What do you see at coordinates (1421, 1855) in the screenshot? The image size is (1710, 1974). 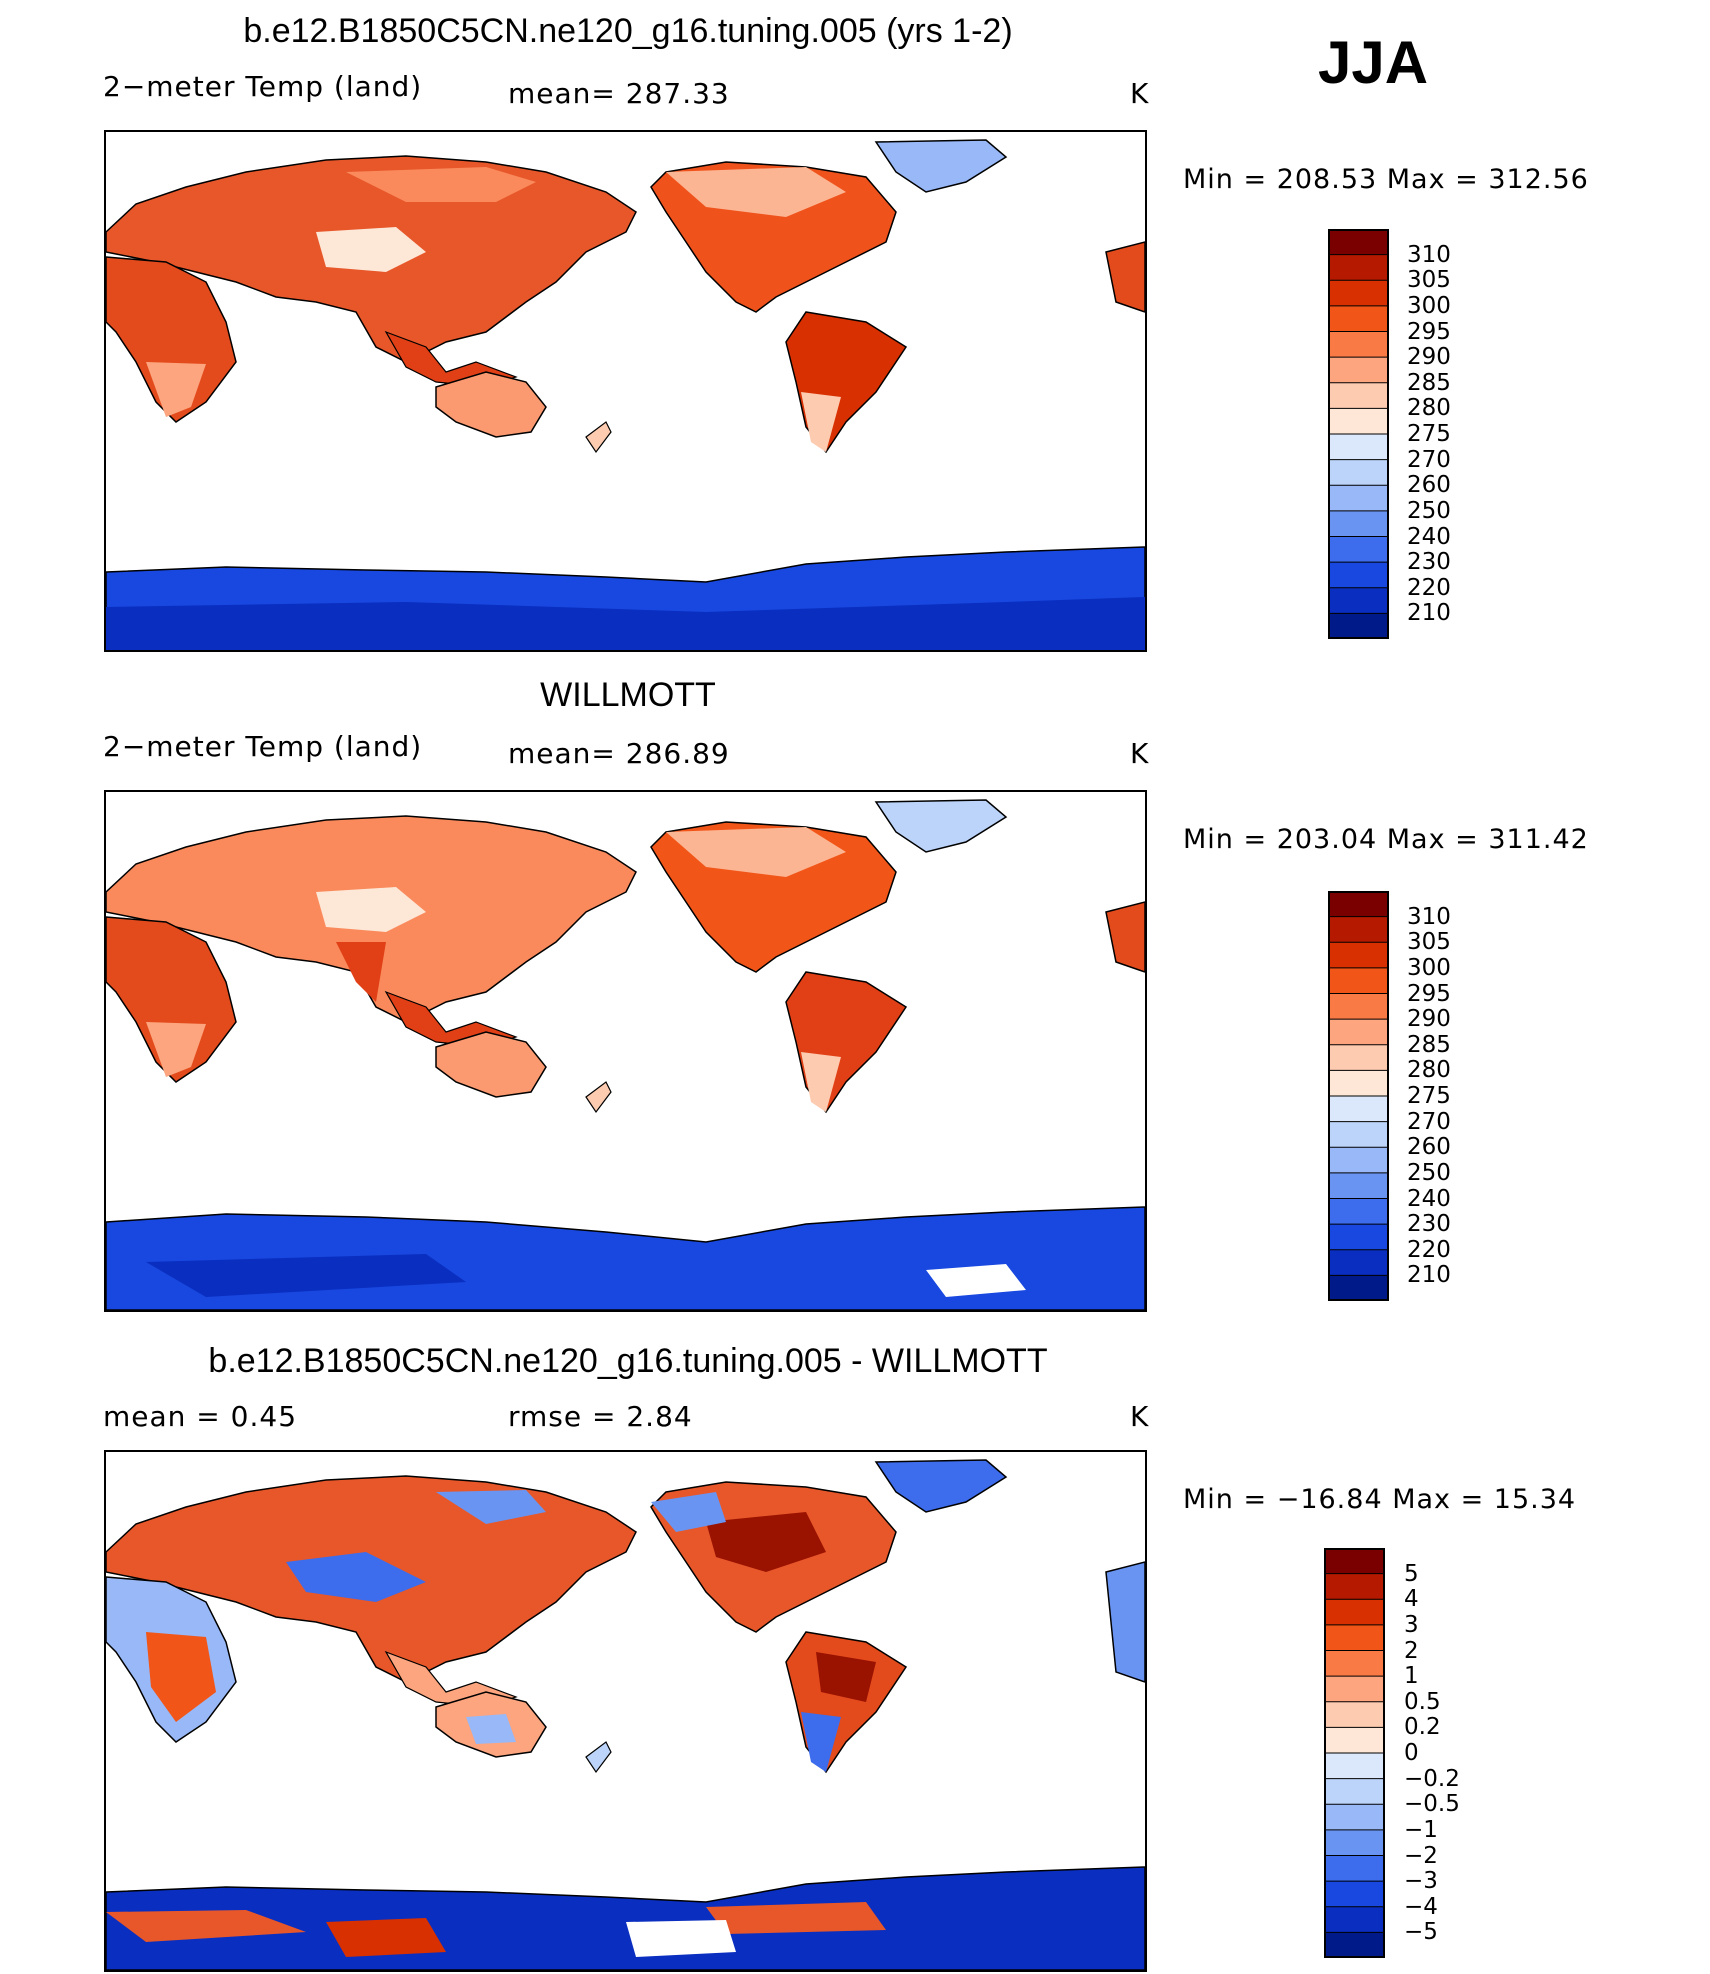 I see `colorbar-tick-label: −2` at bounding box center [1421, 1855].